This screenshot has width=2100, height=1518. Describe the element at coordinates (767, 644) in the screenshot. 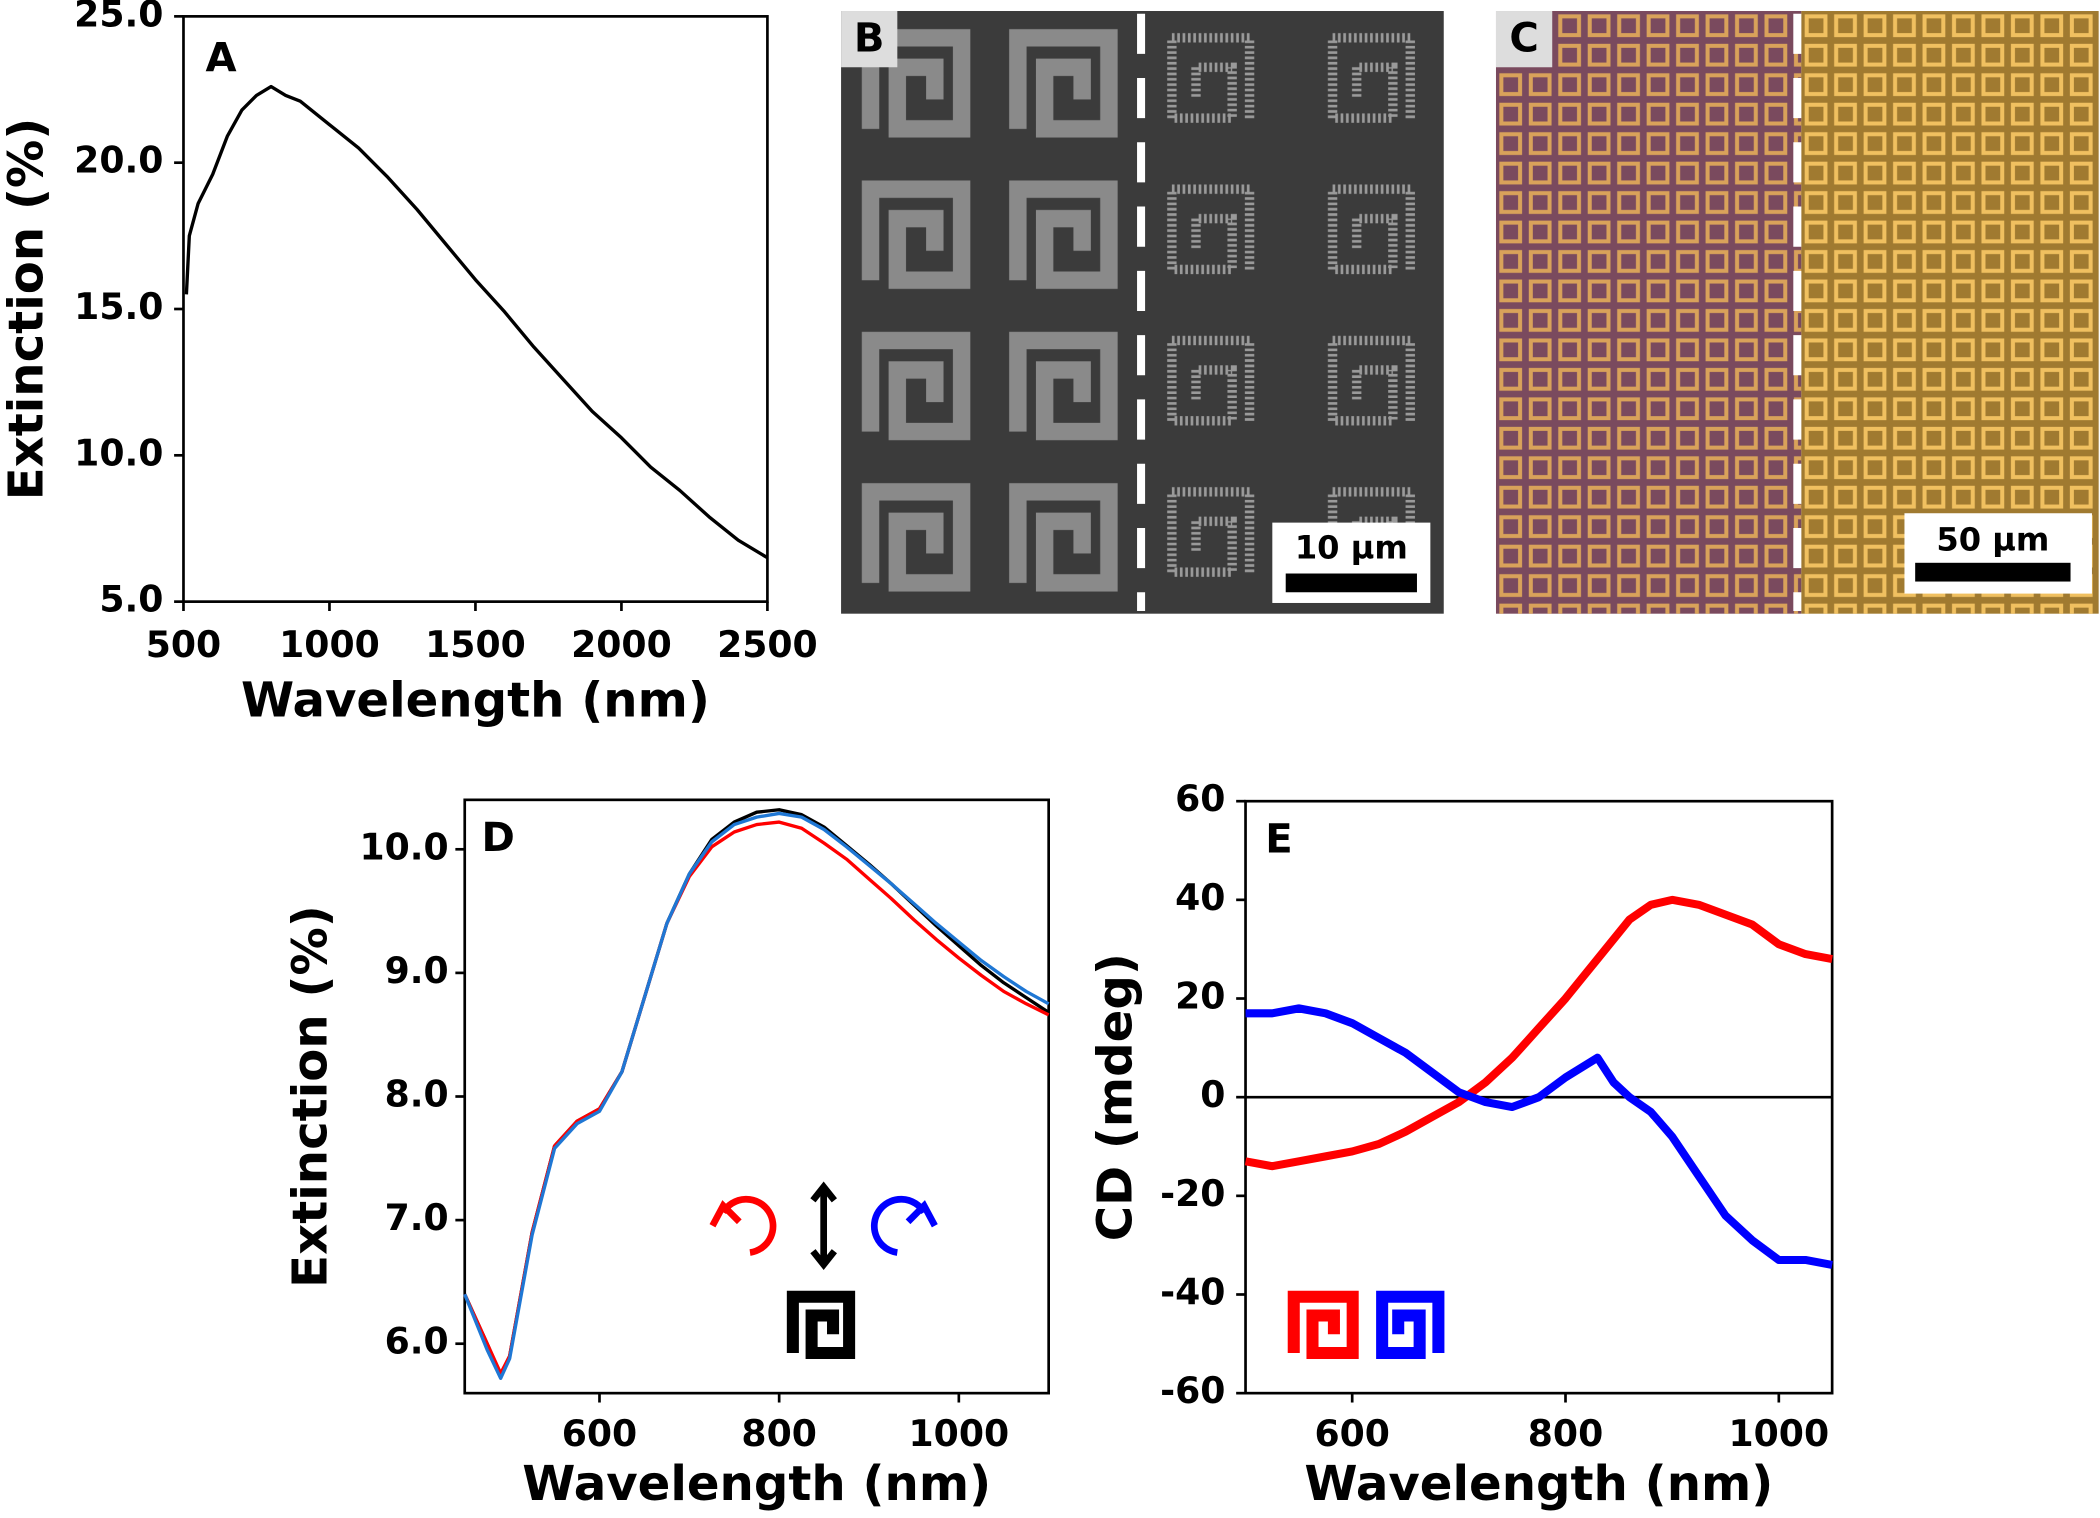

I see `x-tick-label: 2500` at that location.